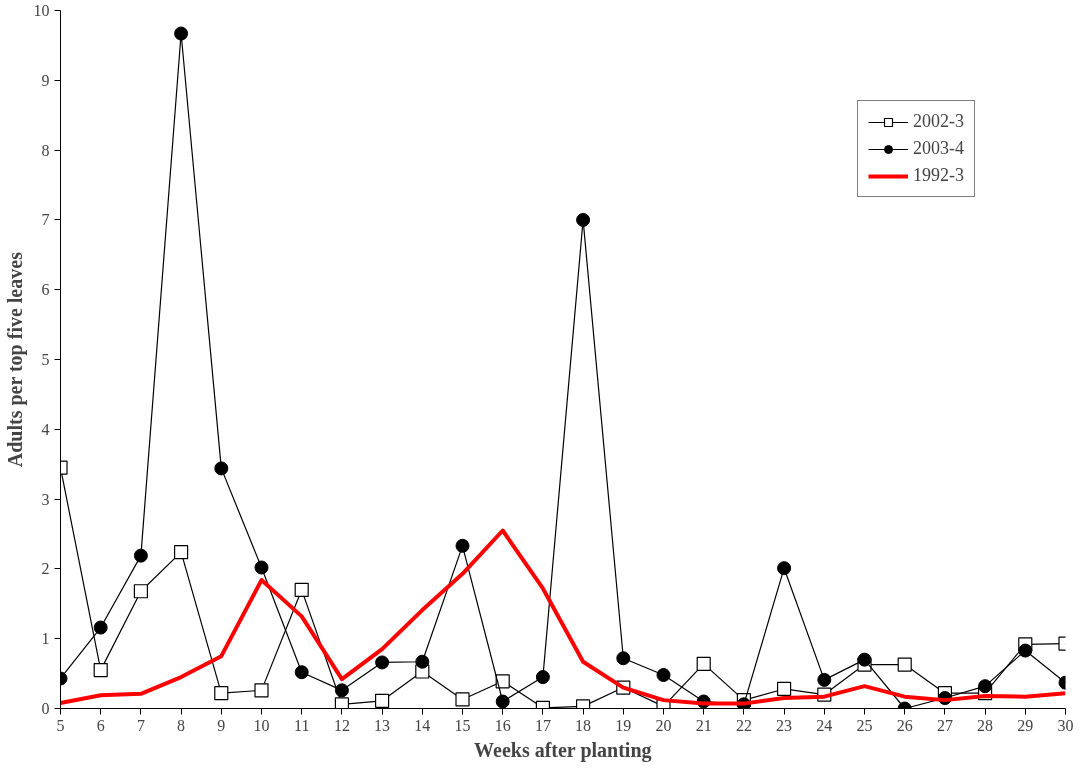 The image size is (1089, 773). Describe the element at coordinates (45, 290) in the screenshot. I see `y-tick-label: 6` at that location.